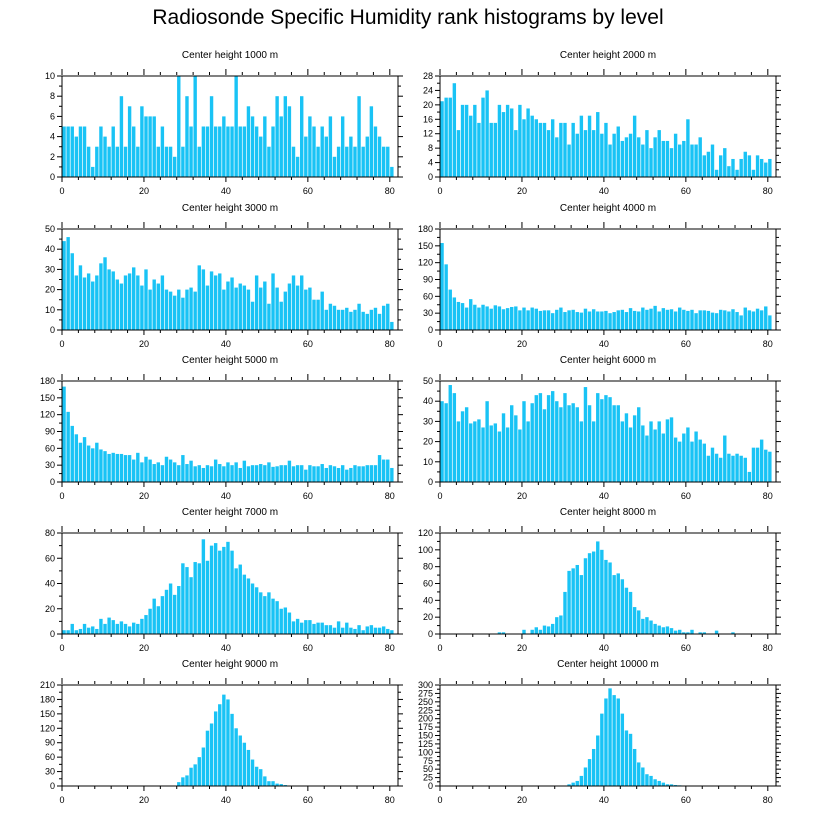 This screenshot has height=824, width=816. Describe the element at coordinates (686, 648) in the screenshot. I see `x-tick-label: 60` at that location.